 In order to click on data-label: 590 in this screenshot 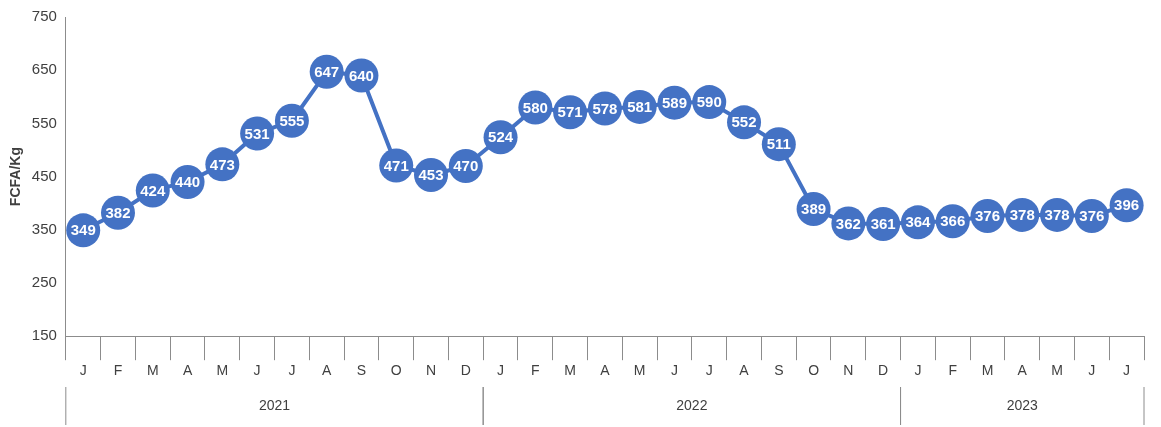, I will do `click(709, 102)`.